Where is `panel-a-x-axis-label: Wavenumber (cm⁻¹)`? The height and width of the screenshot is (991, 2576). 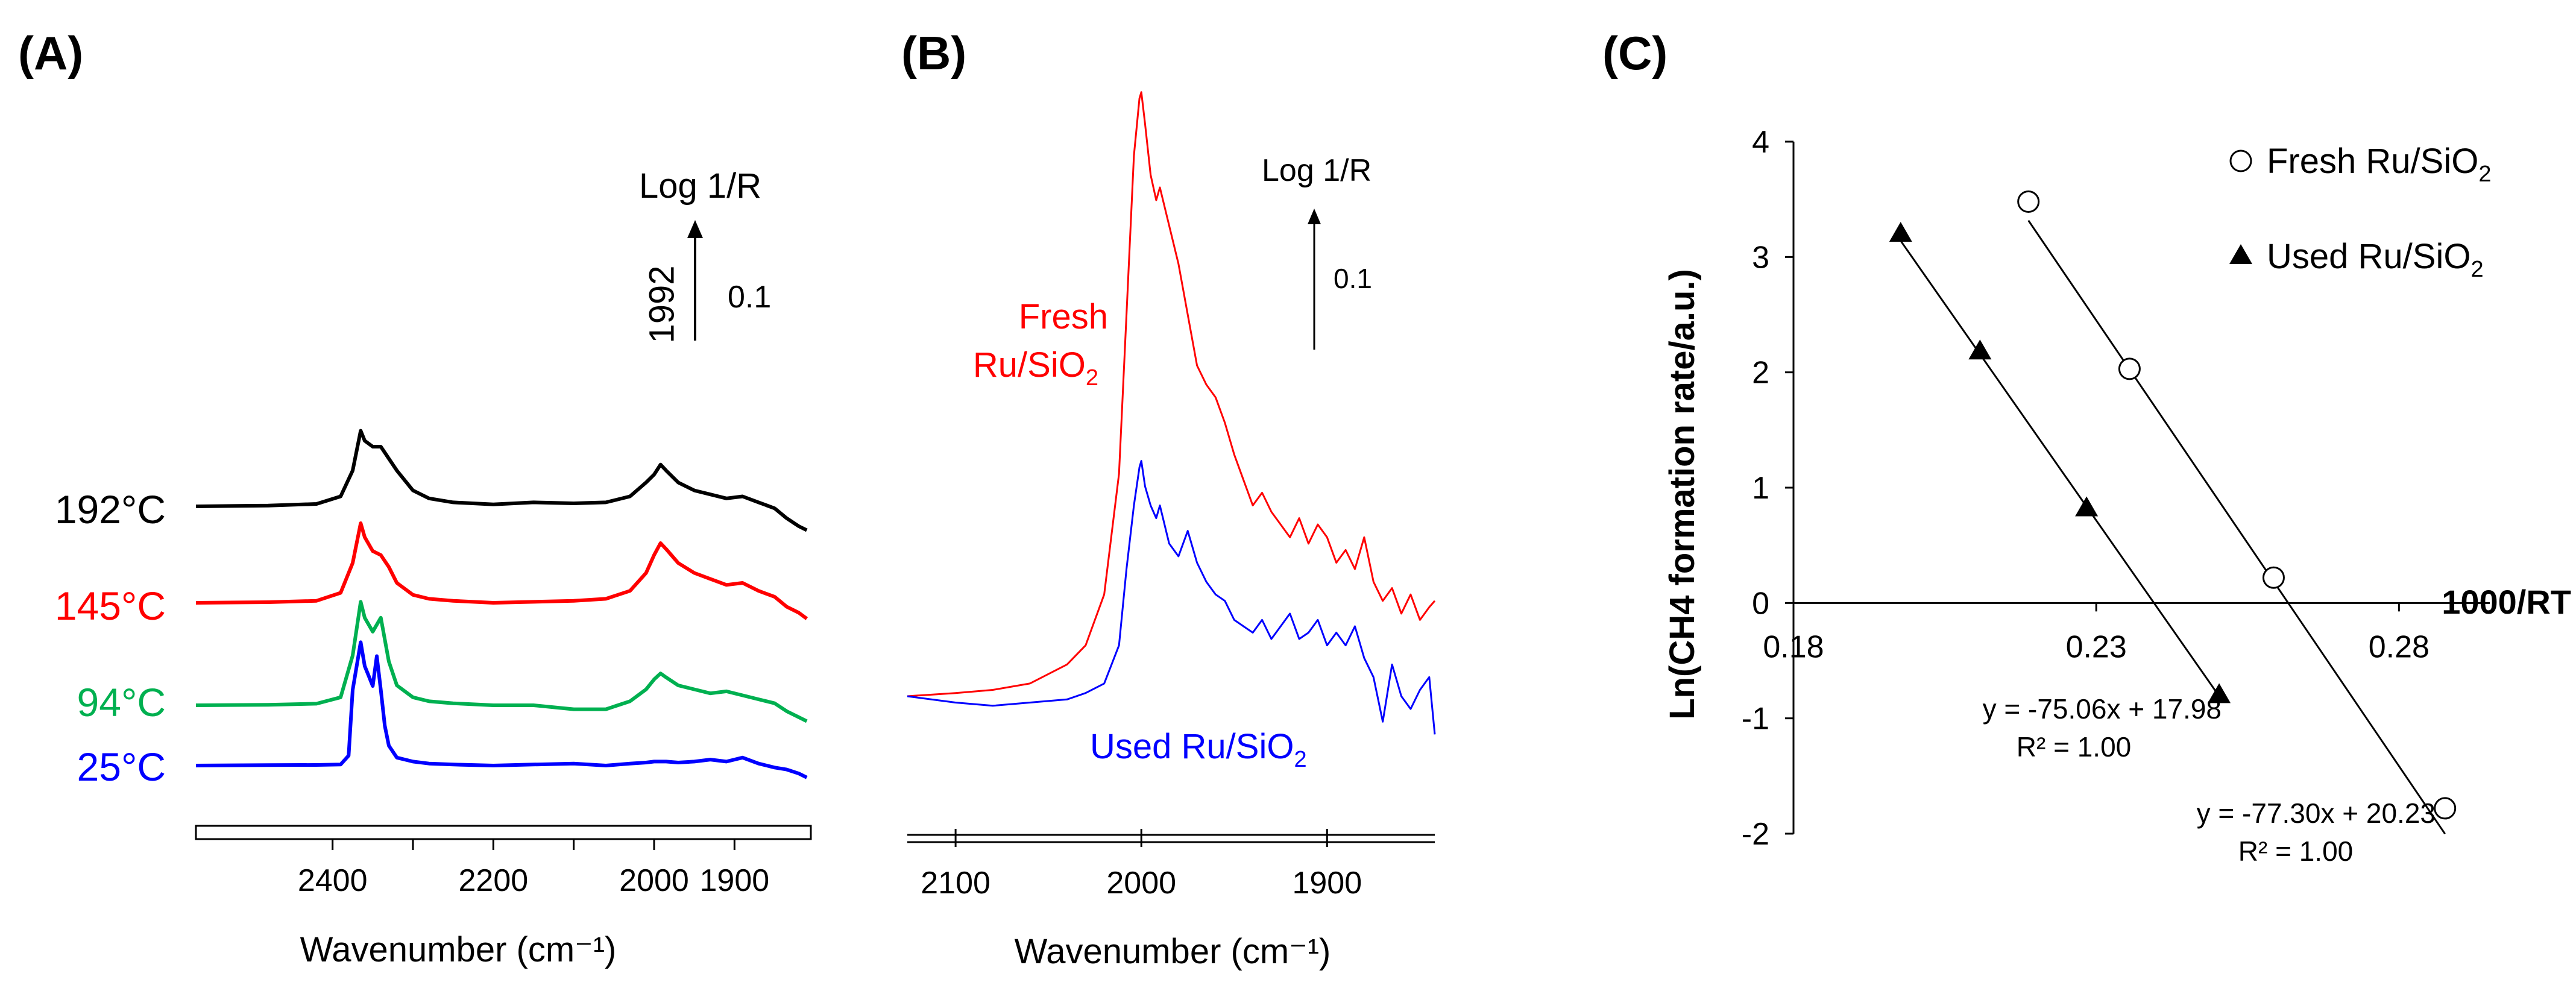
panel-a-x-axis-label: Wavenumber (cm⁻¹) is located at coordinates (458, 949).